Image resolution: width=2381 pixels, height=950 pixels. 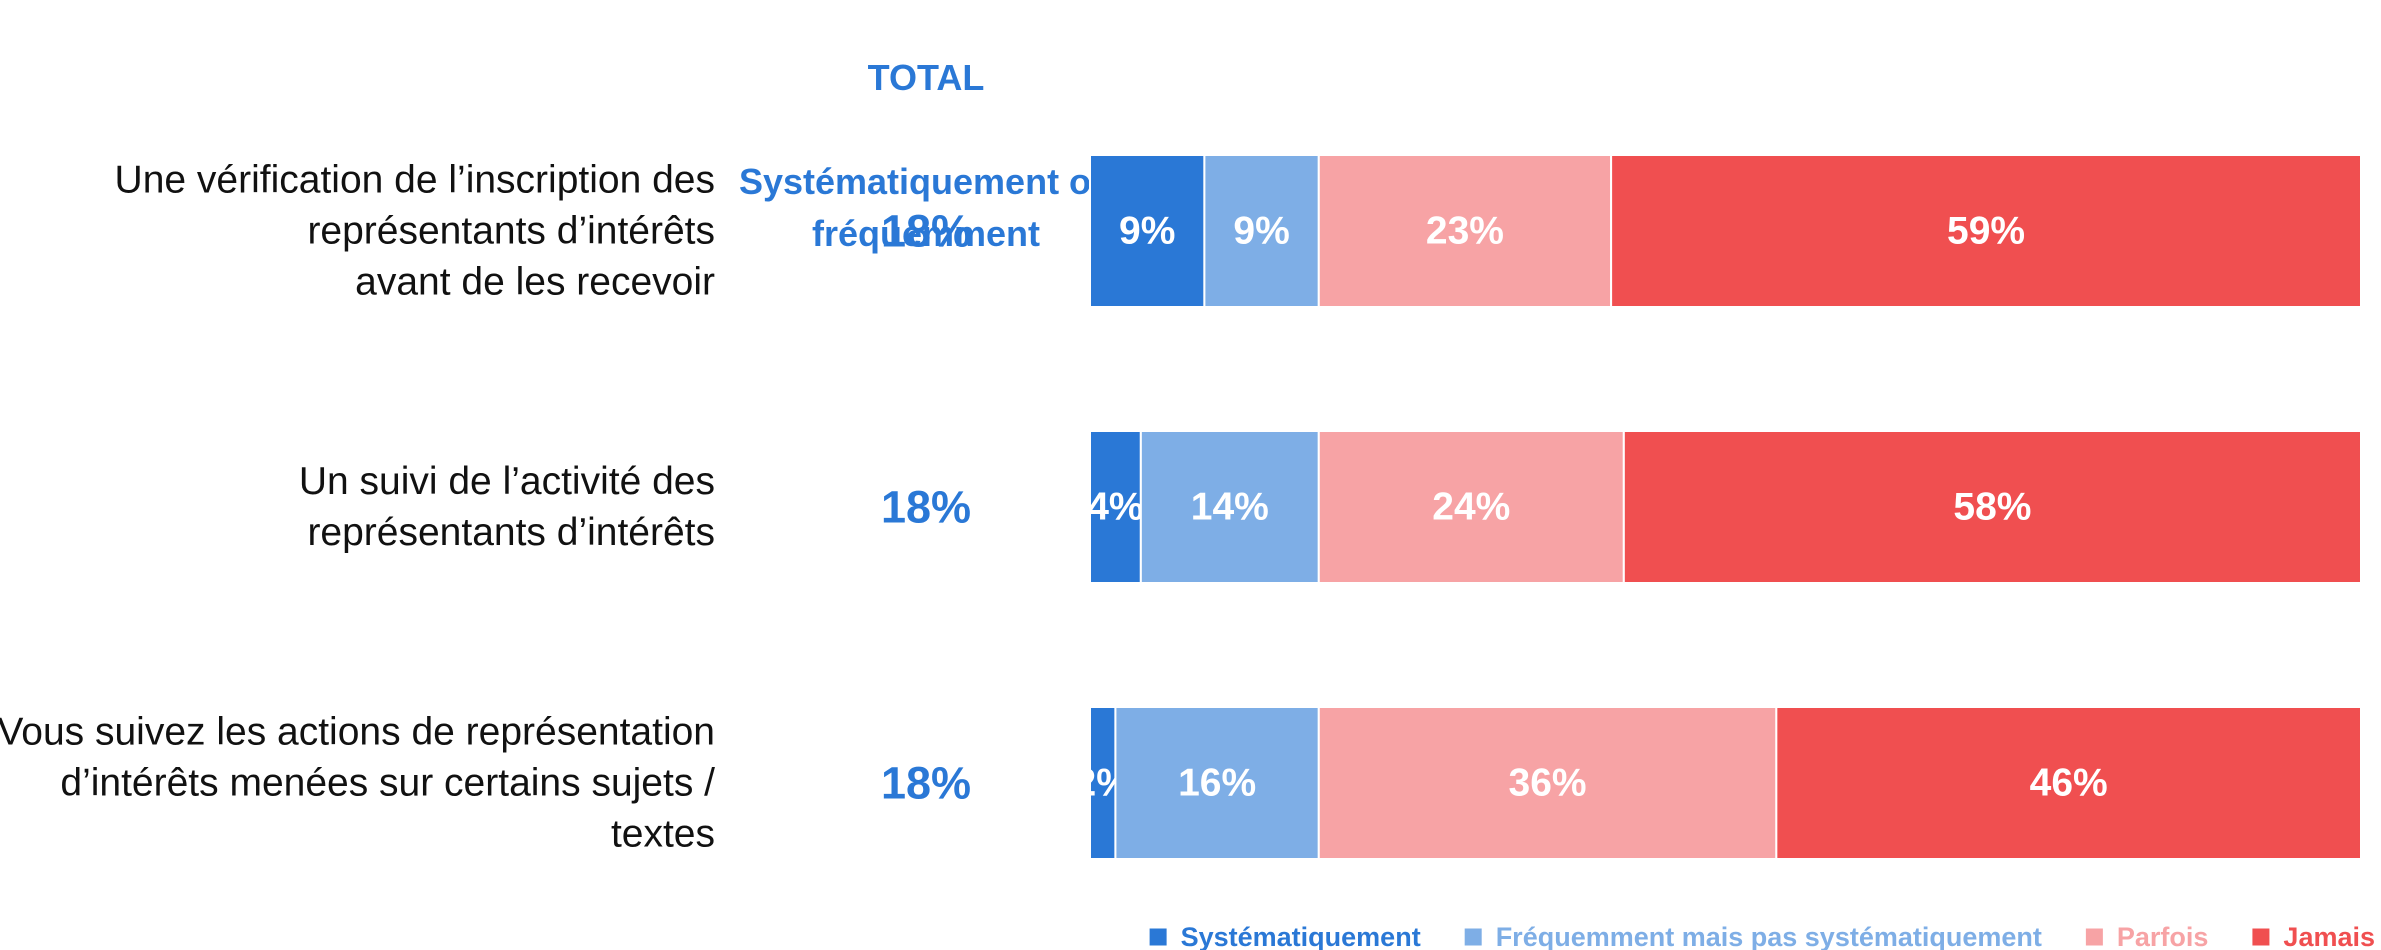 What do you see at coordinates (2329, 936) in the screenshot?
I see `legend-label: Jamais` at bounding box center [2329, 936].